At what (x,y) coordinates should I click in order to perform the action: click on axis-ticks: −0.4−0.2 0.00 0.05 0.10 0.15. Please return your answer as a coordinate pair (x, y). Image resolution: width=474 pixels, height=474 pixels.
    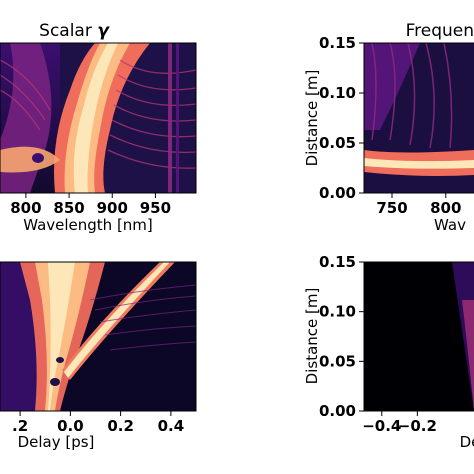
    Looking at the image, I should click on (378, 344).